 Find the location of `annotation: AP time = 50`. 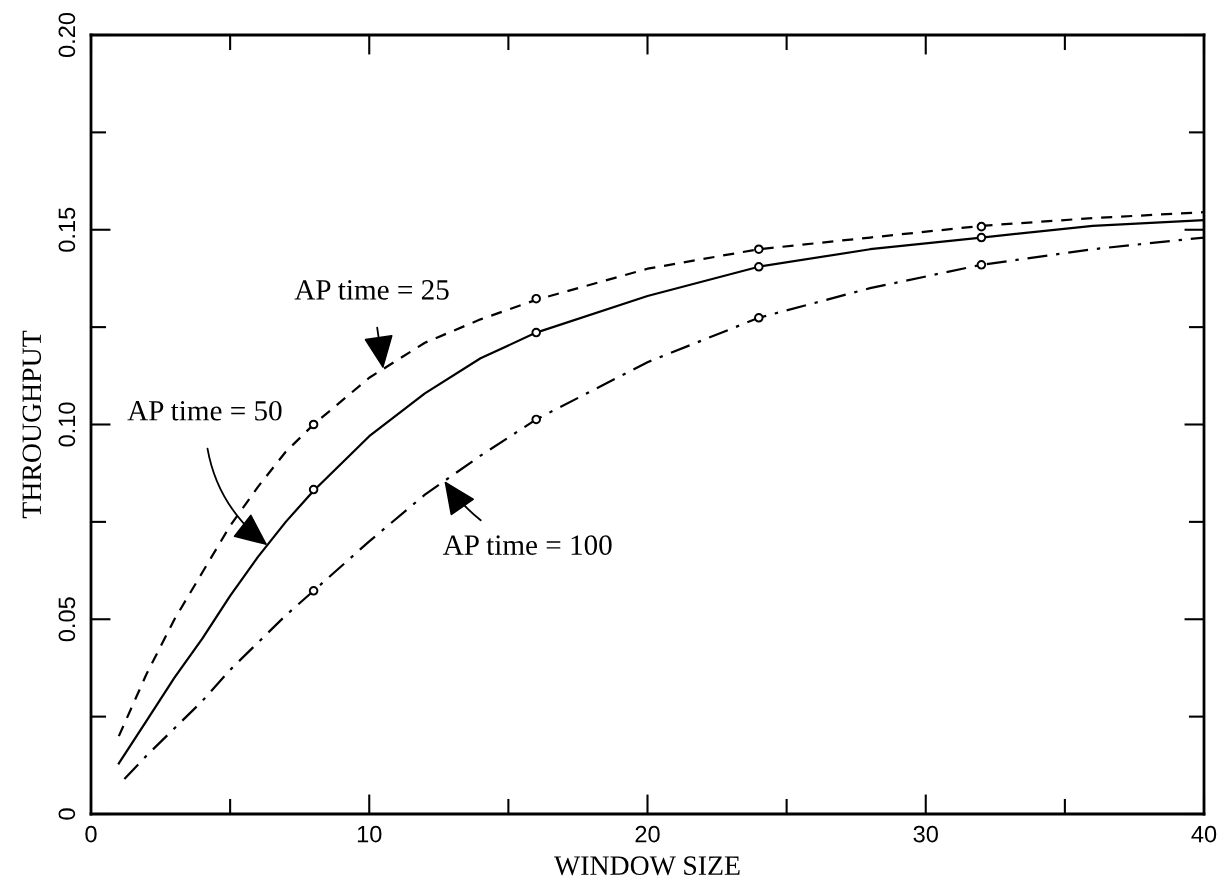

annotation: AP time = 50 is located at coordinates (204, 410).